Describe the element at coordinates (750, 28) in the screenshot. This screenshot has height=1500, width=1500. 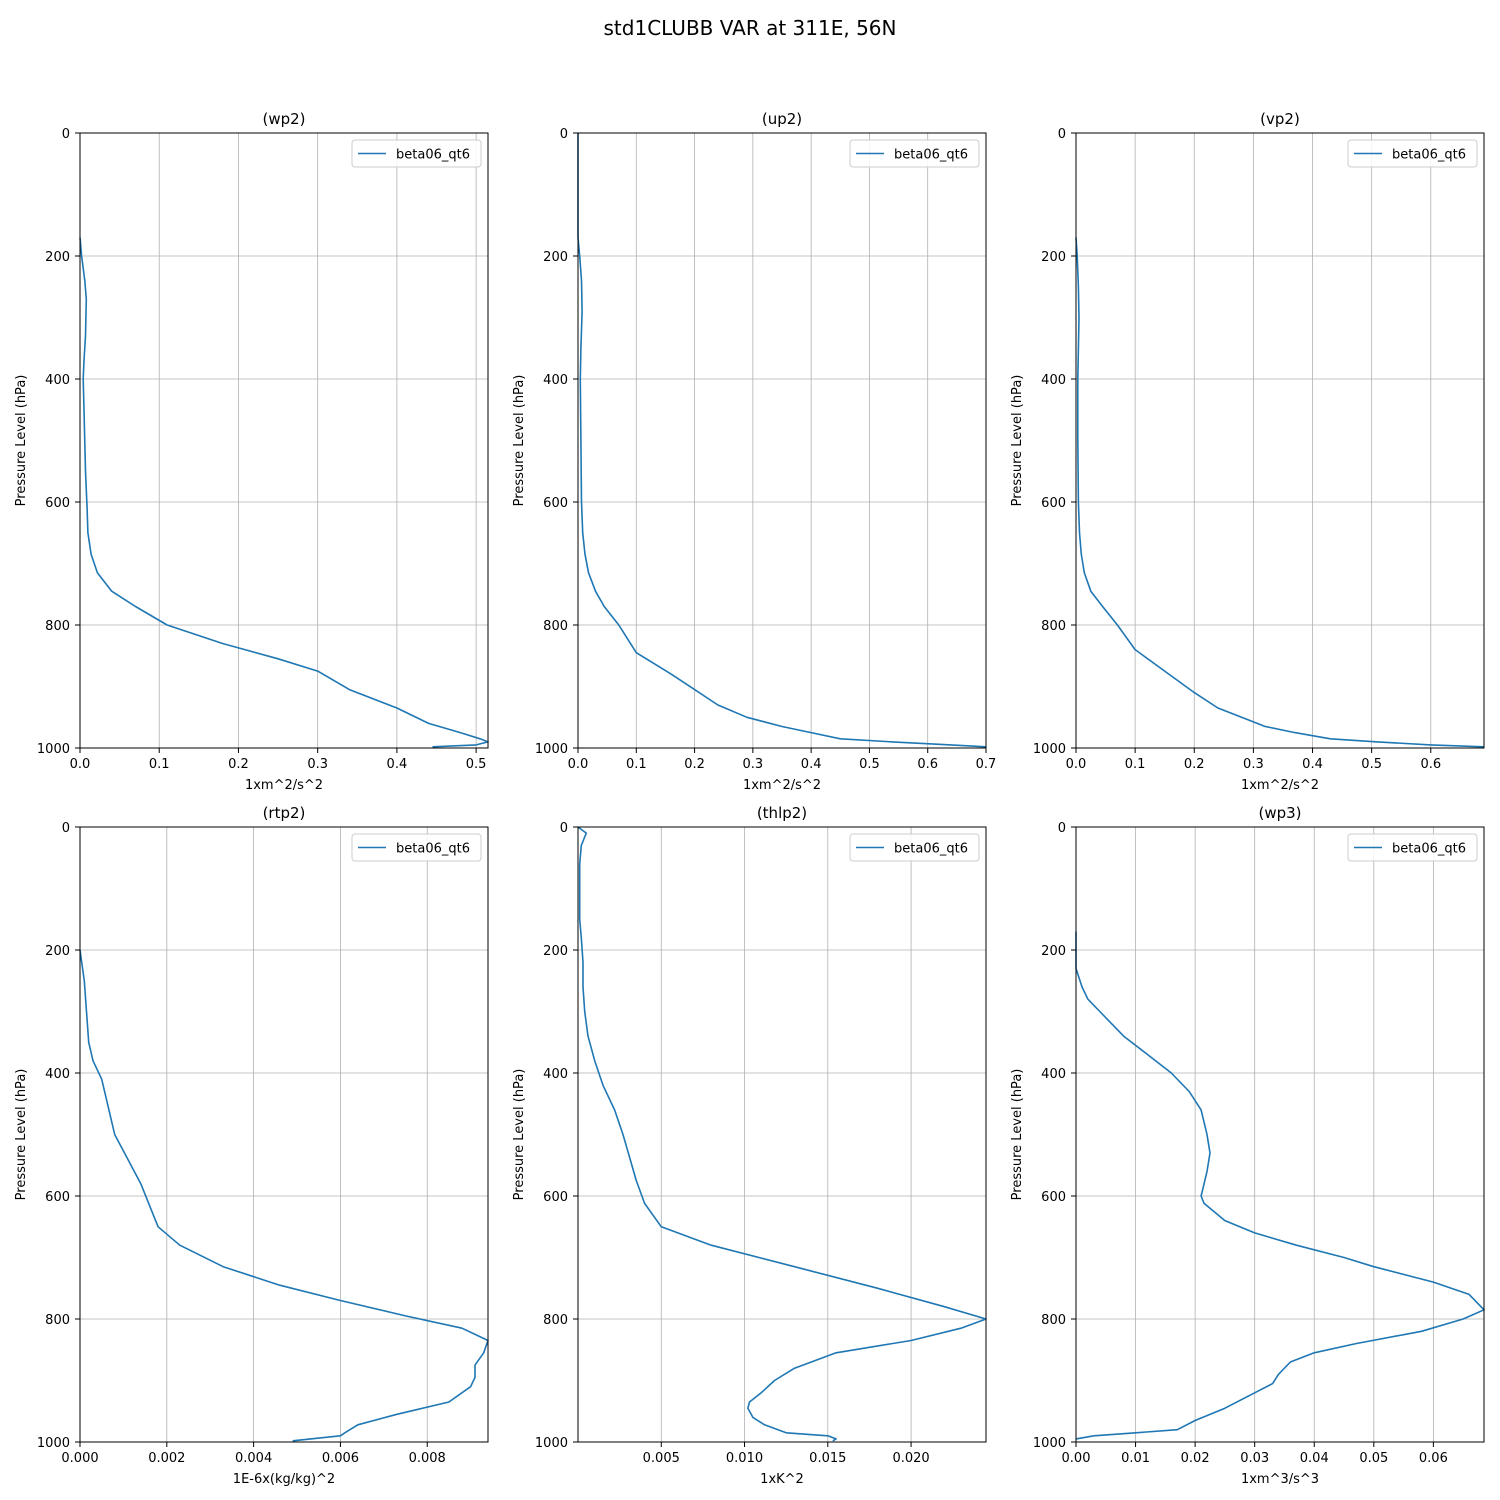
I see `figure-title: std1CLUBB VAR at 311E, 56N` at that location.